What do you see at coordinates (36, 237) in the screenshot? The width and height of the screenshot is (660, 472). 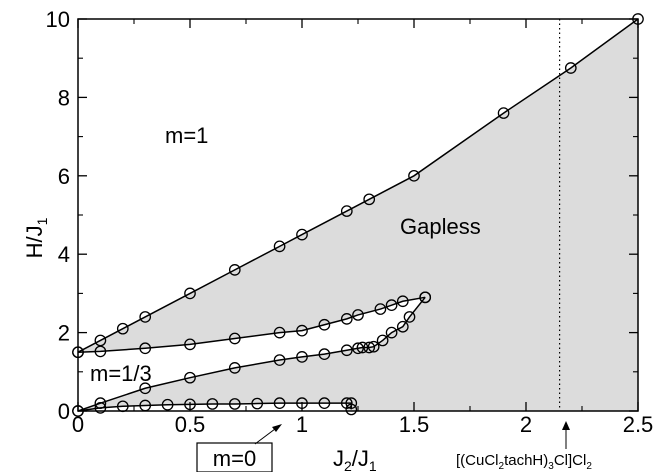 I see `y-axis-title: H/J1` at bounding box center [36, 237].